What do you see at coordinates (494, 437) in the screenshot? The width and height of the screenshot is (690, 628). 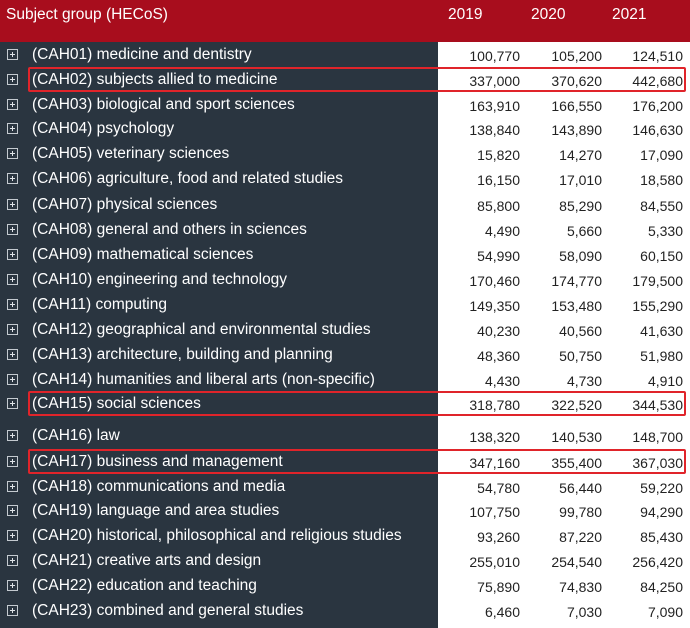 I see `value-cell-2019: 138,320` at bounding box center [494, 437].